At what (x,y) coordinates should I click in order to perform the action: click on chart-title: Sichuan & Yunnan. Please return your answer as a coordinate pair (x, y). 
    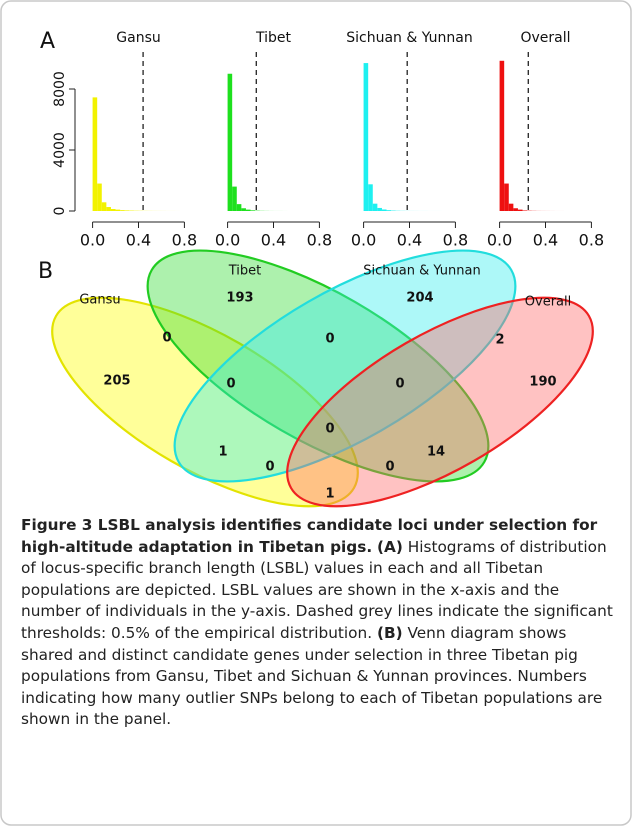
    Looking at the image, I should click on (409, 38).